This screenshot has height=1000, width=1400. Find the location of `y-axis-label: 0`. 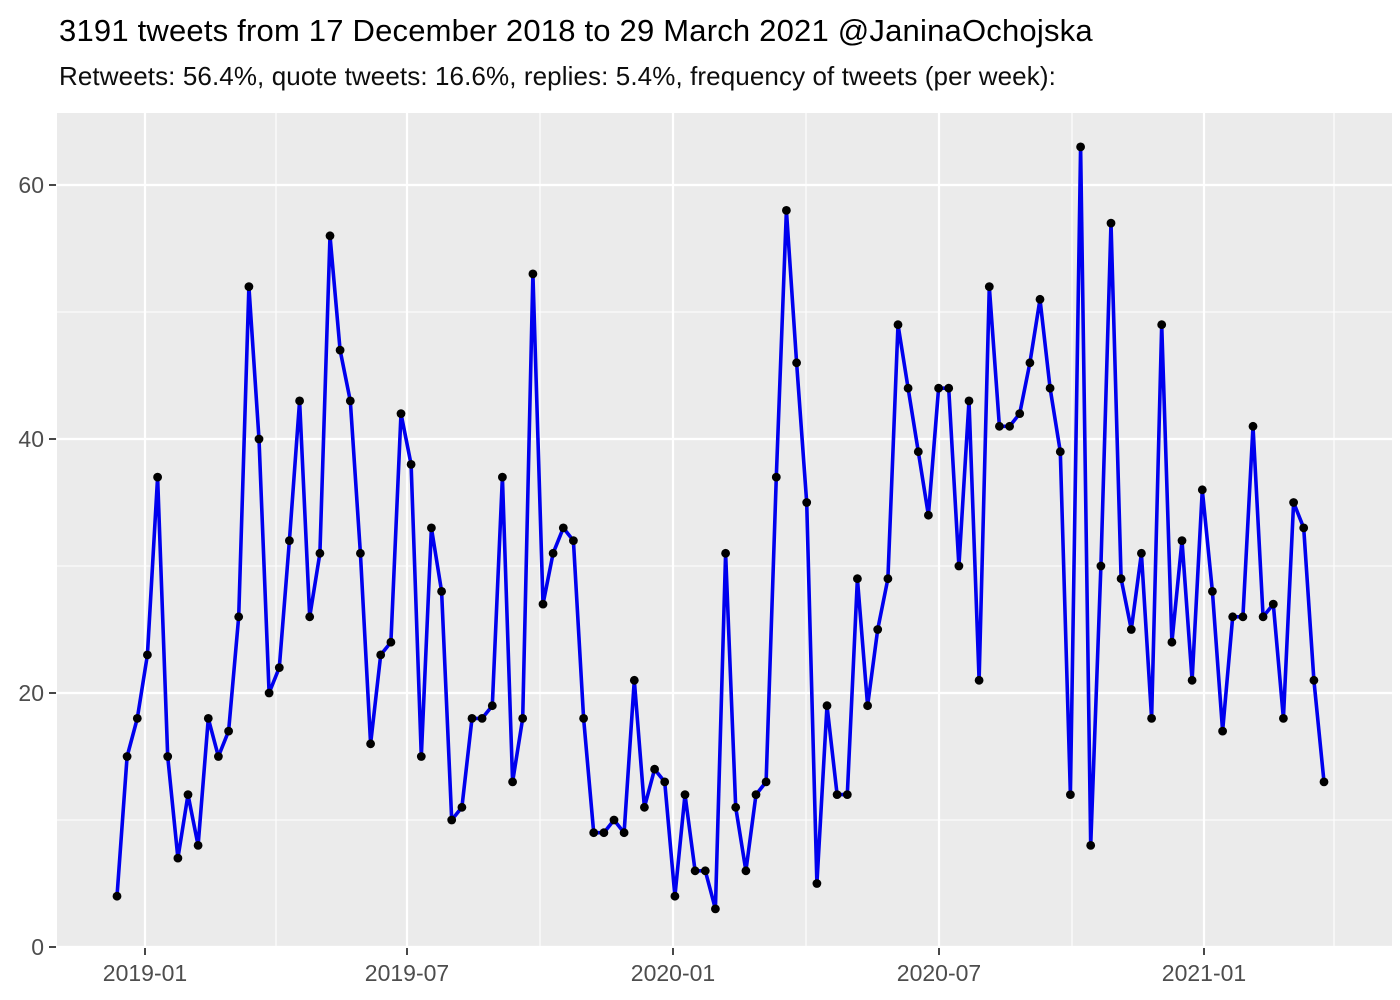

y-axis-label: 0 is located at coordinates (37, 947).